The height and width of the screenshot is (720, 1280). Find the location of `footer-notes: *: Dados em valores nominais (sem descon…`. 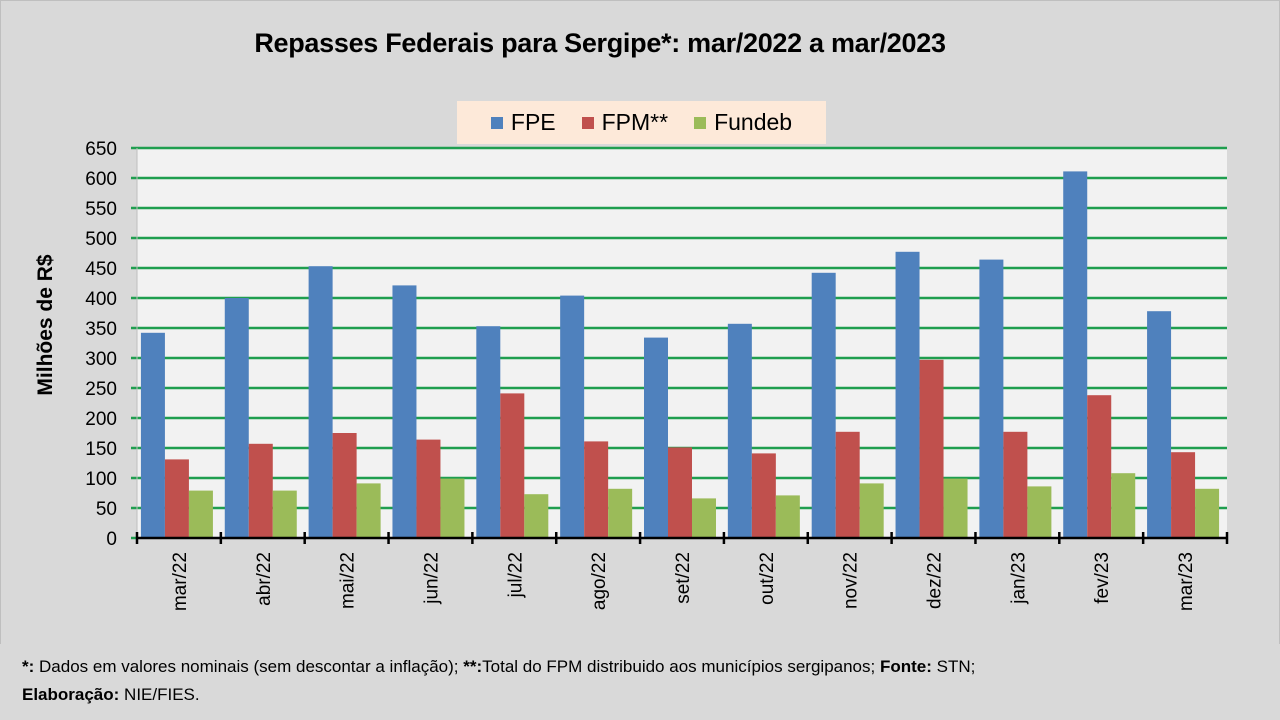

footer-notes: *: Dados em valores nominais (sem descon… is located at coordinates (630, 682).